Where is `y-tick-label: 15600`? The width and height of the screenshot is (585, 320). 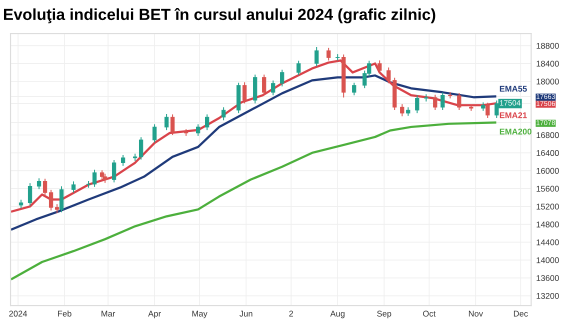 y-tick-label: 15600 is located at coordinates (547, 189).